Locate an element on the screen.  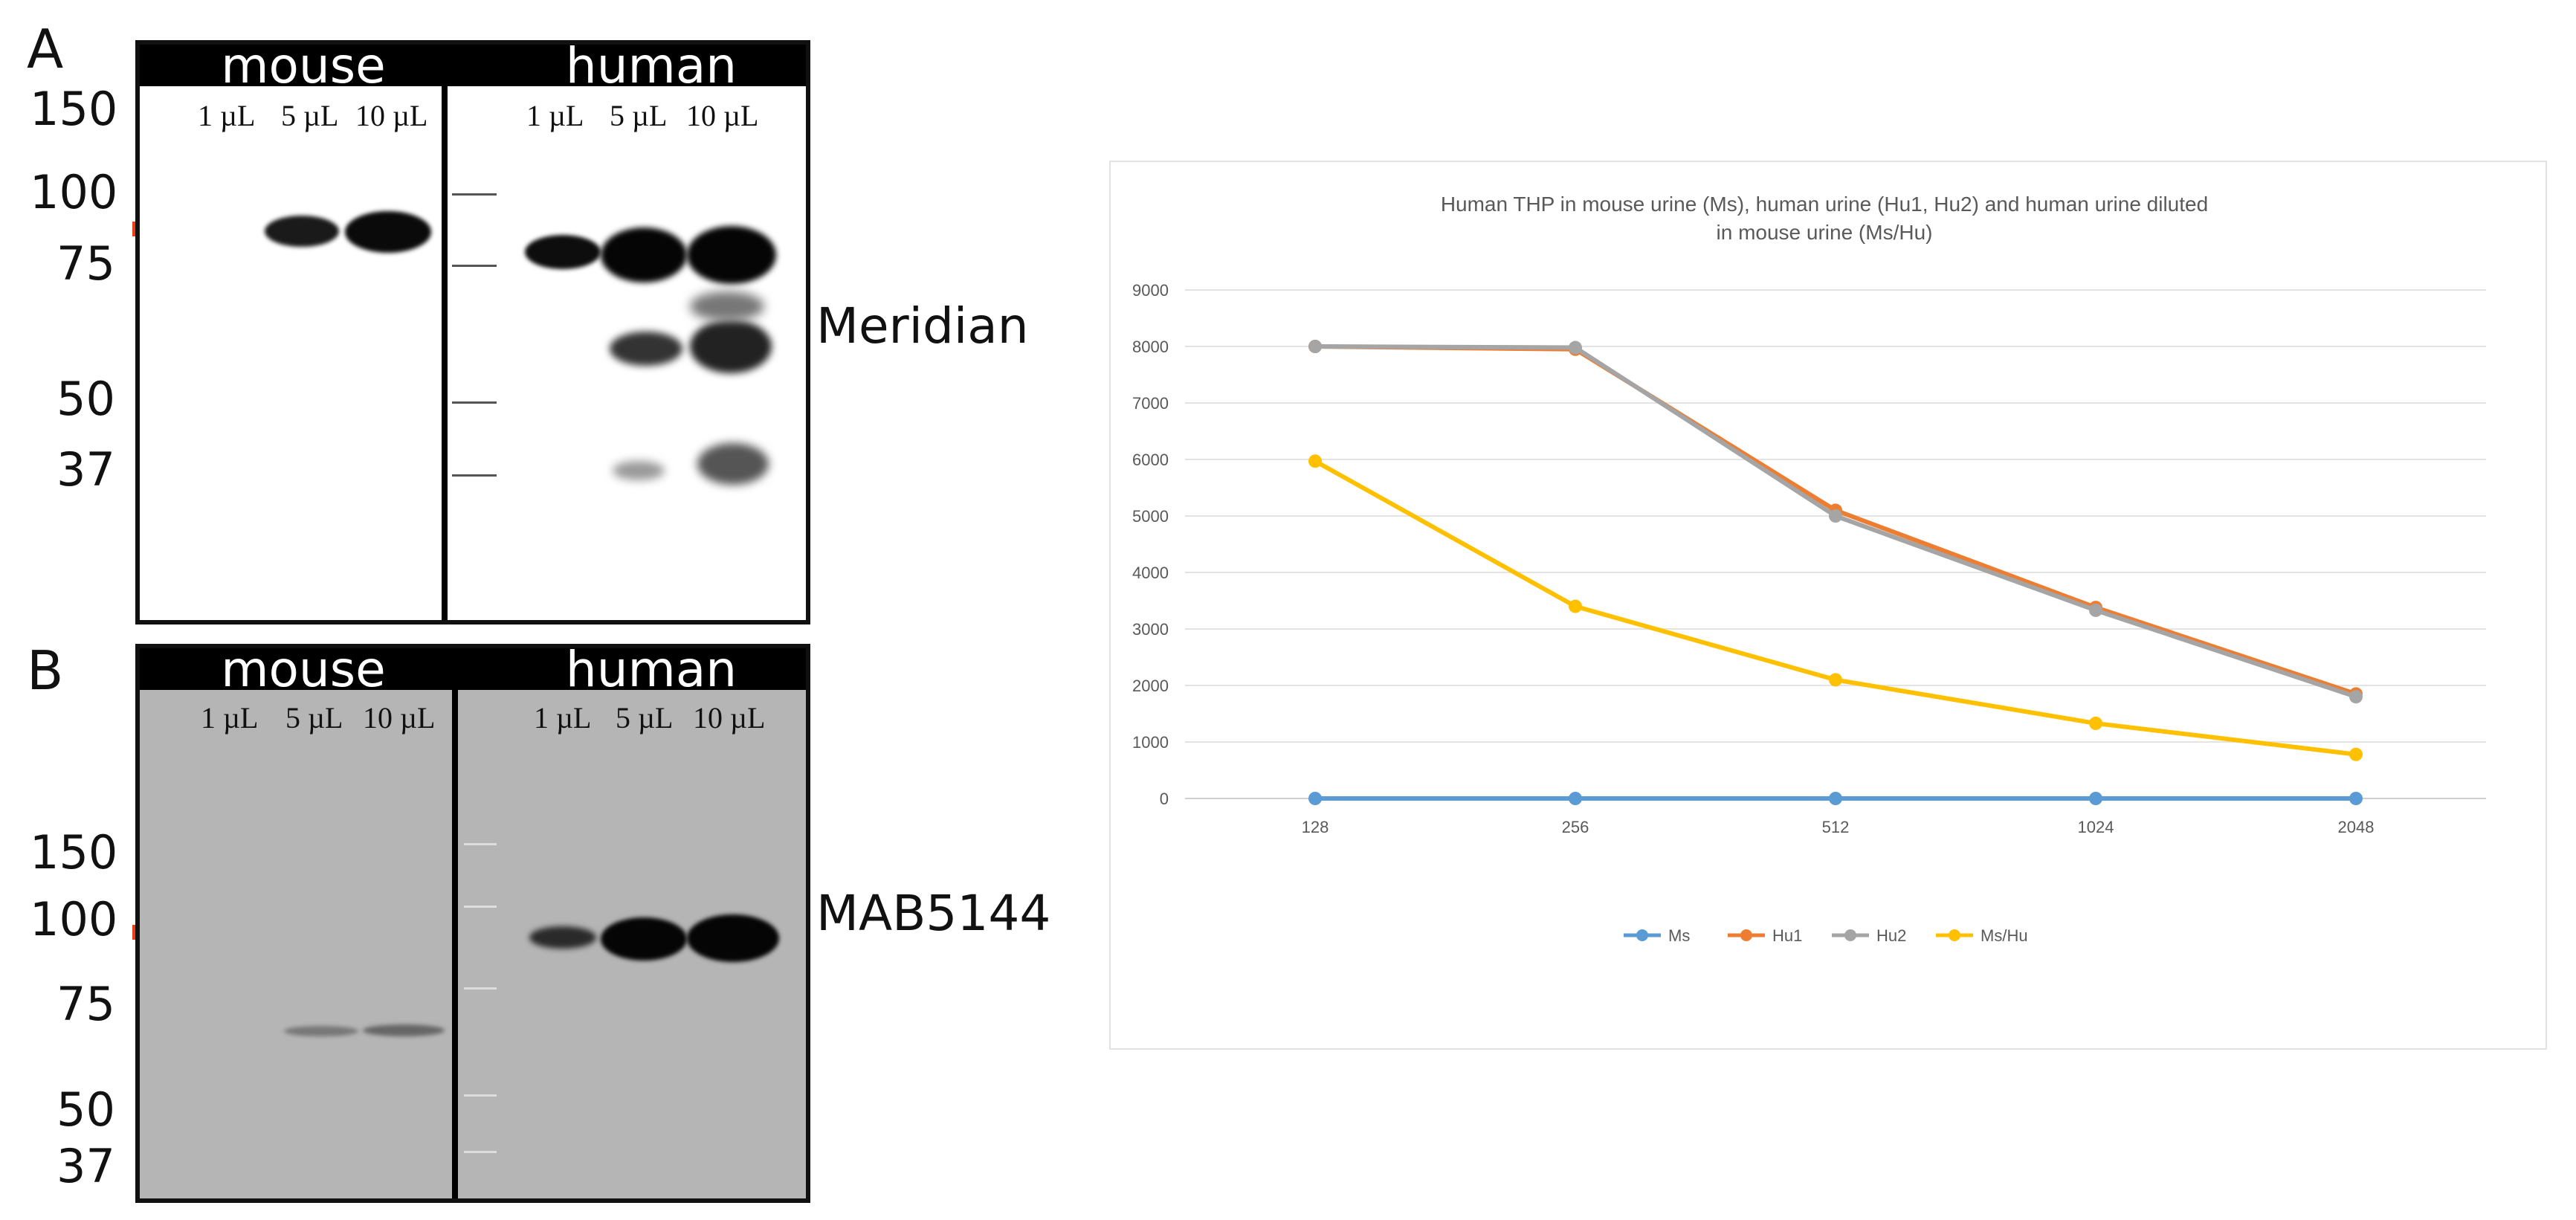
panel-b-header: mouse human is located at coordinates (473, 673).